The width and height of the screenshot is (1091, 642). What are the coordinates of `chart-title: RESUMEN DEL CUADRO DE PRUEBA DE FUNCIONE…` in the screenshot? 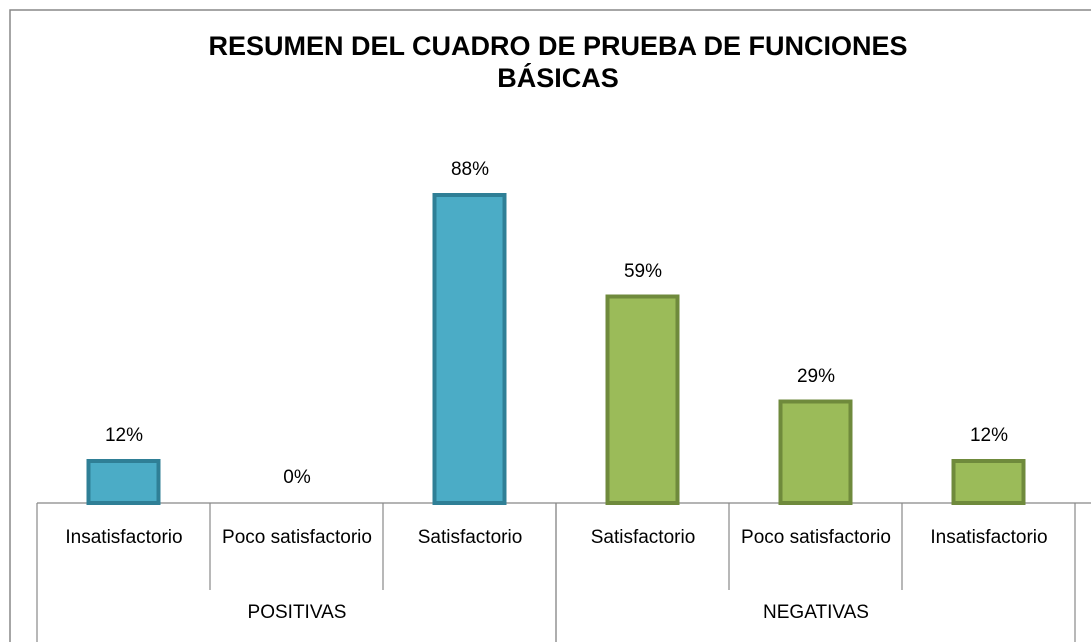 It's located at (558, 62).